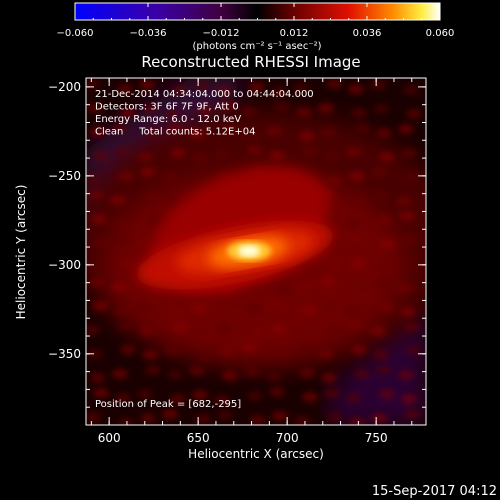 Image resolution: width=500 pixels, height=500 pixels. What do you see at coordinates (250, 62) in the screenshot?
I see `chart-title: Reconstructed RHESSI Image` at bounding box center [250, 62].